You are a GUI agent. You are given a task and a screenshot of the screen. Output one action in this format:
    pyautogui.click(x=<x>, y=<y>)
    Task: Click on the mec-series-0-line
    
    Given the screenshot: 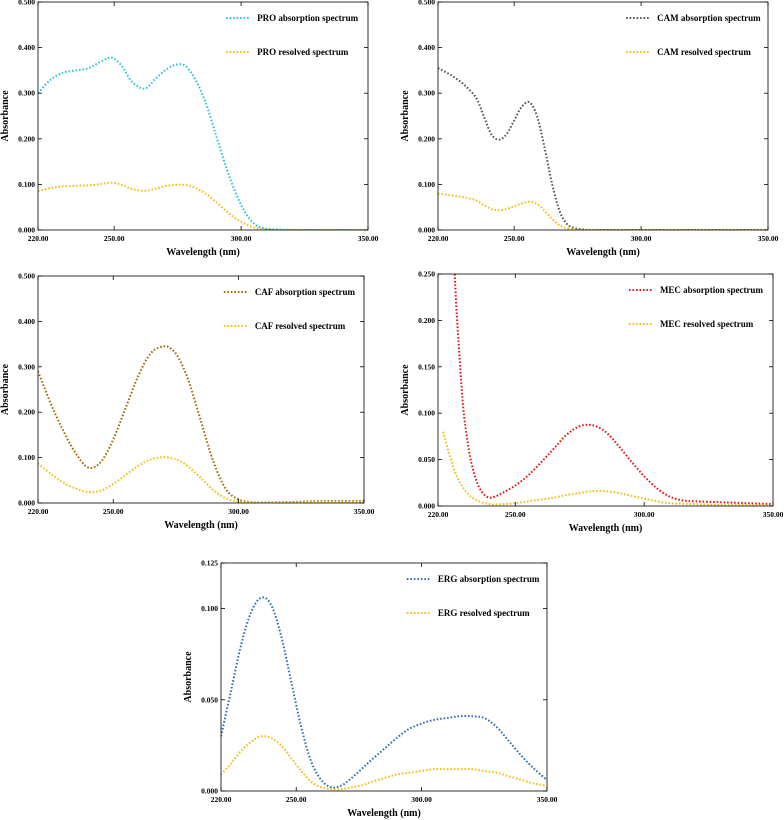 What is the action you would take?
    pyautogui.click(x=613, y=390)
    